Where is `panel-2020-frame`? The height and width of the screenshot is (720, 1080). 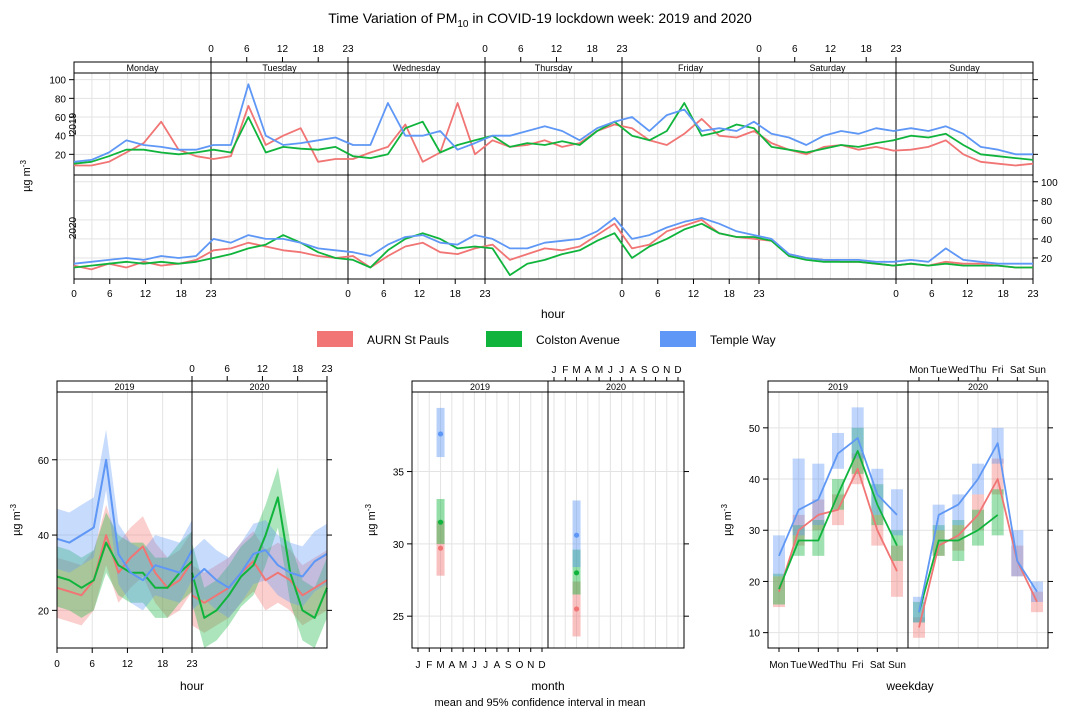
panel-2020-frame is located at coordinates (553, 227).